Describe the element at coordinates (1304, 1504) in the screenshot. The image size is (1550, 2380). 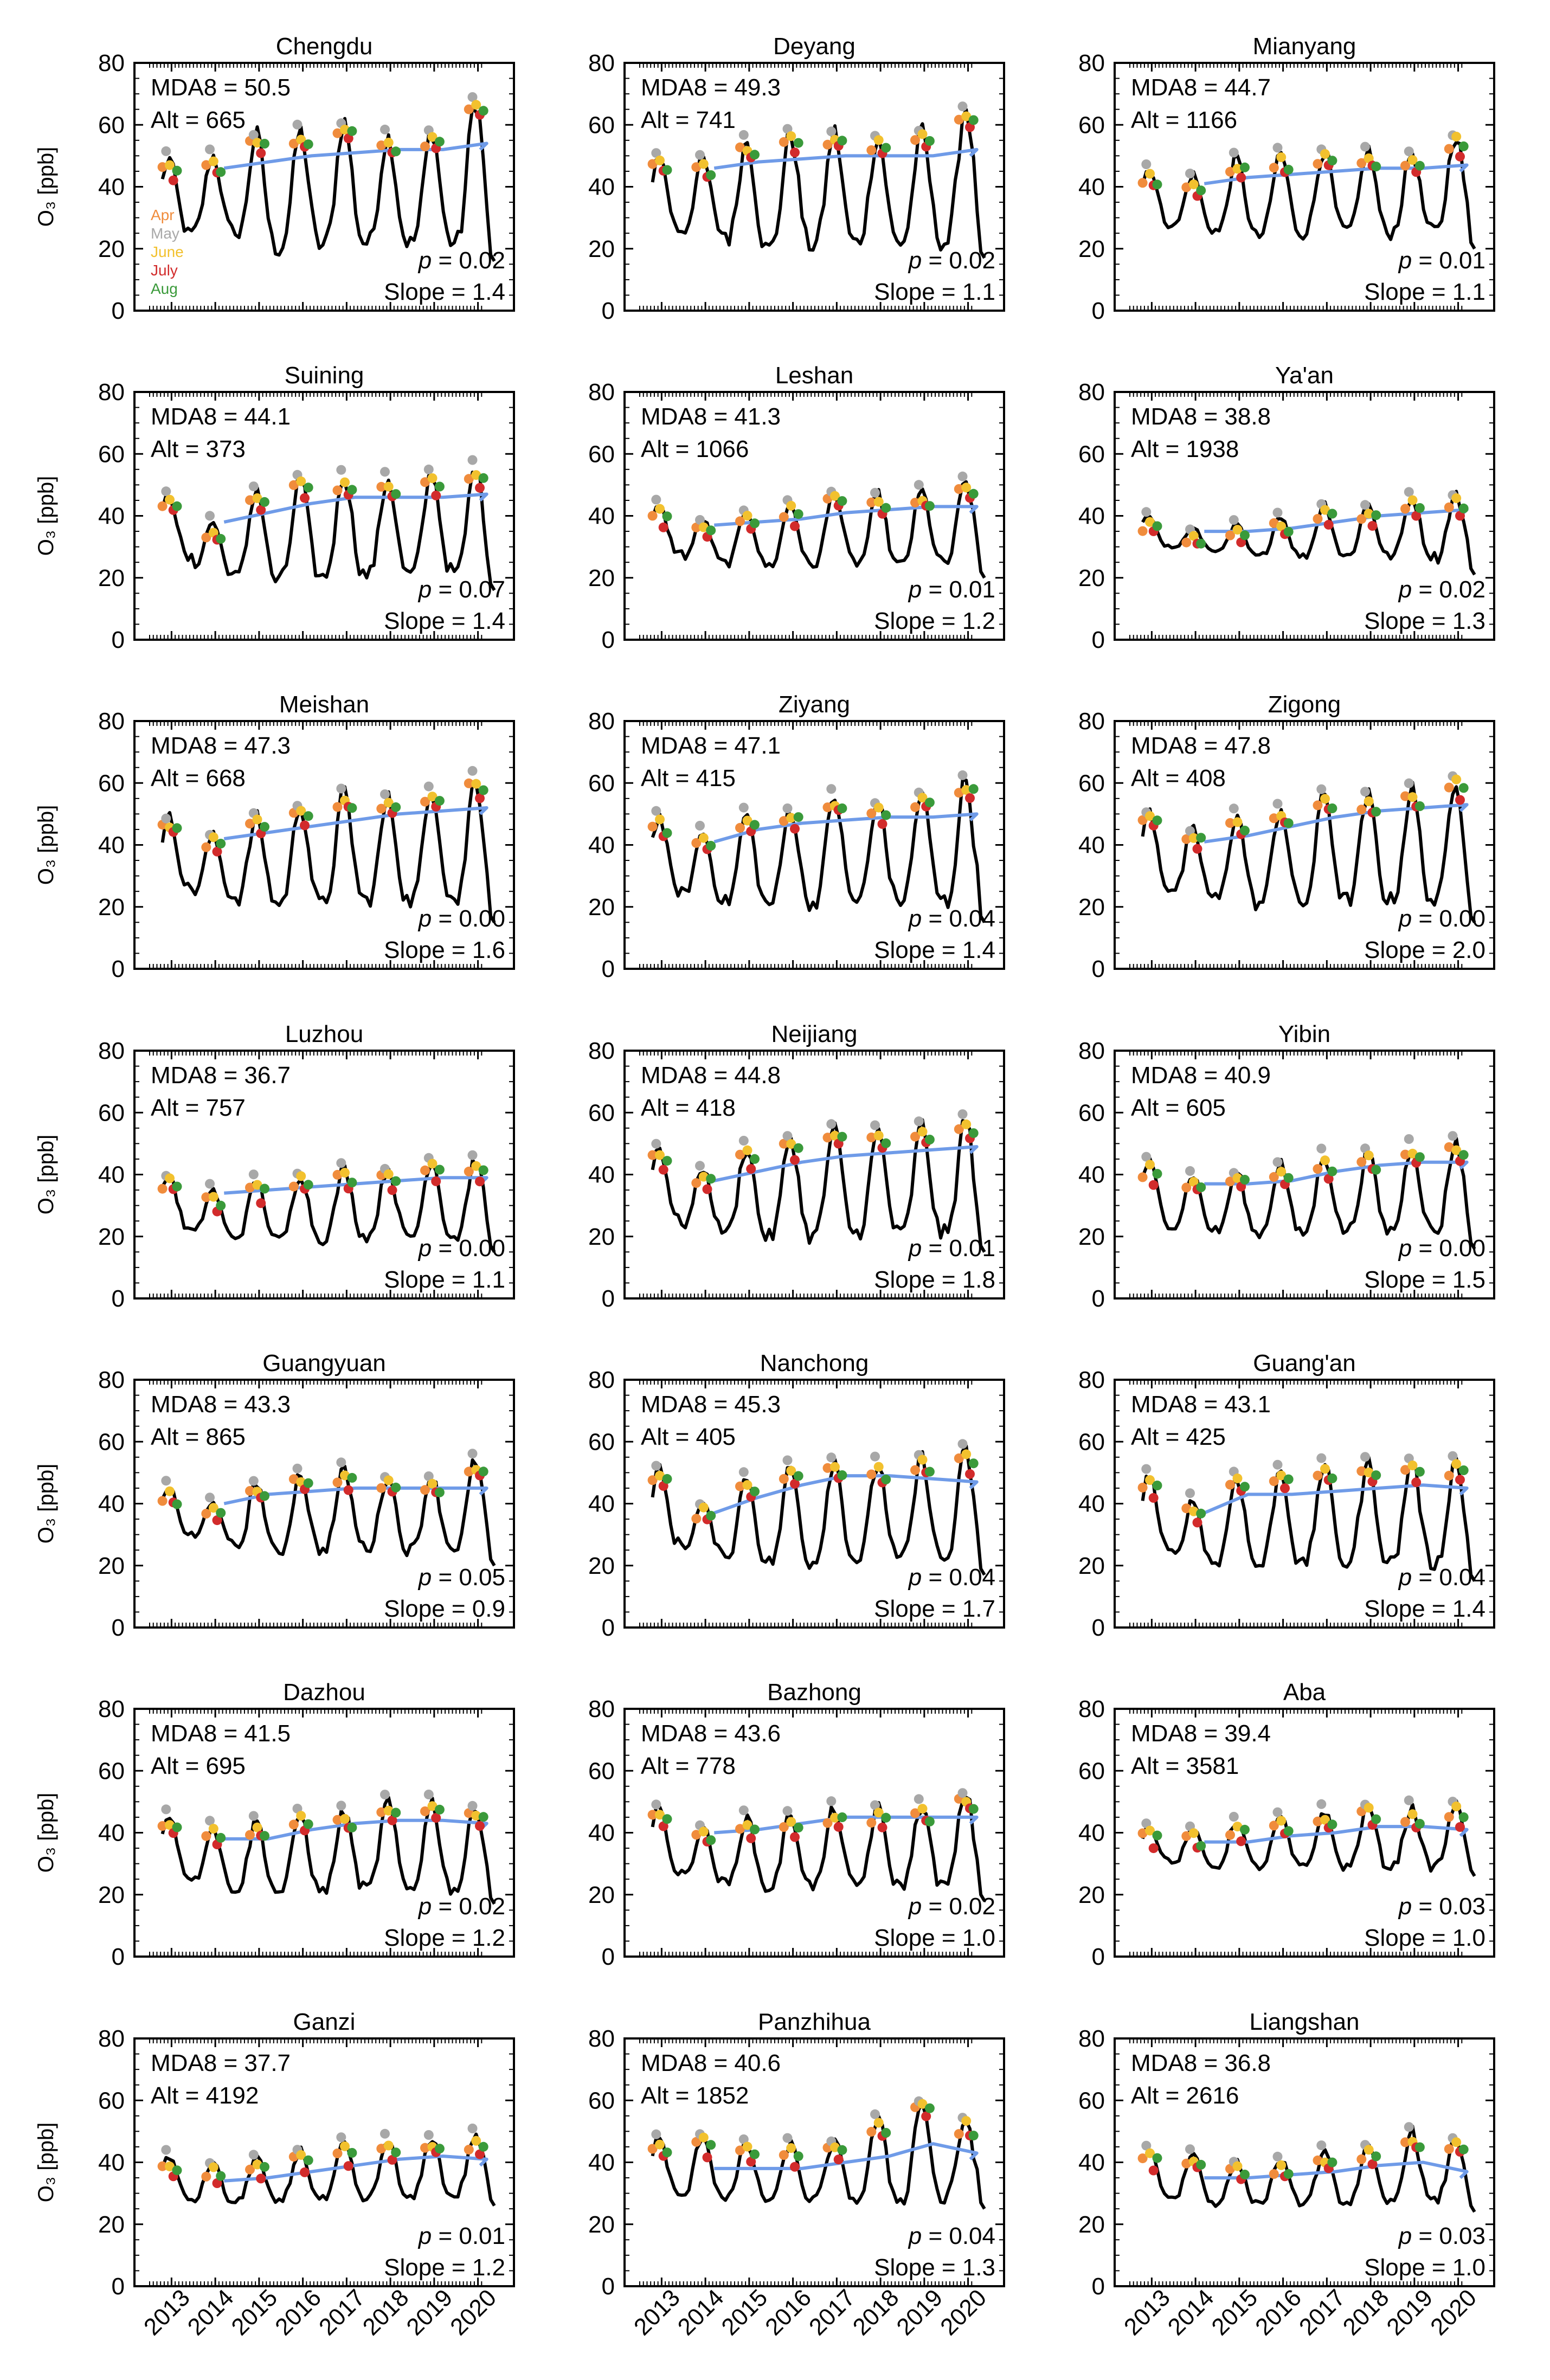
I see `panel-frame` at that location.